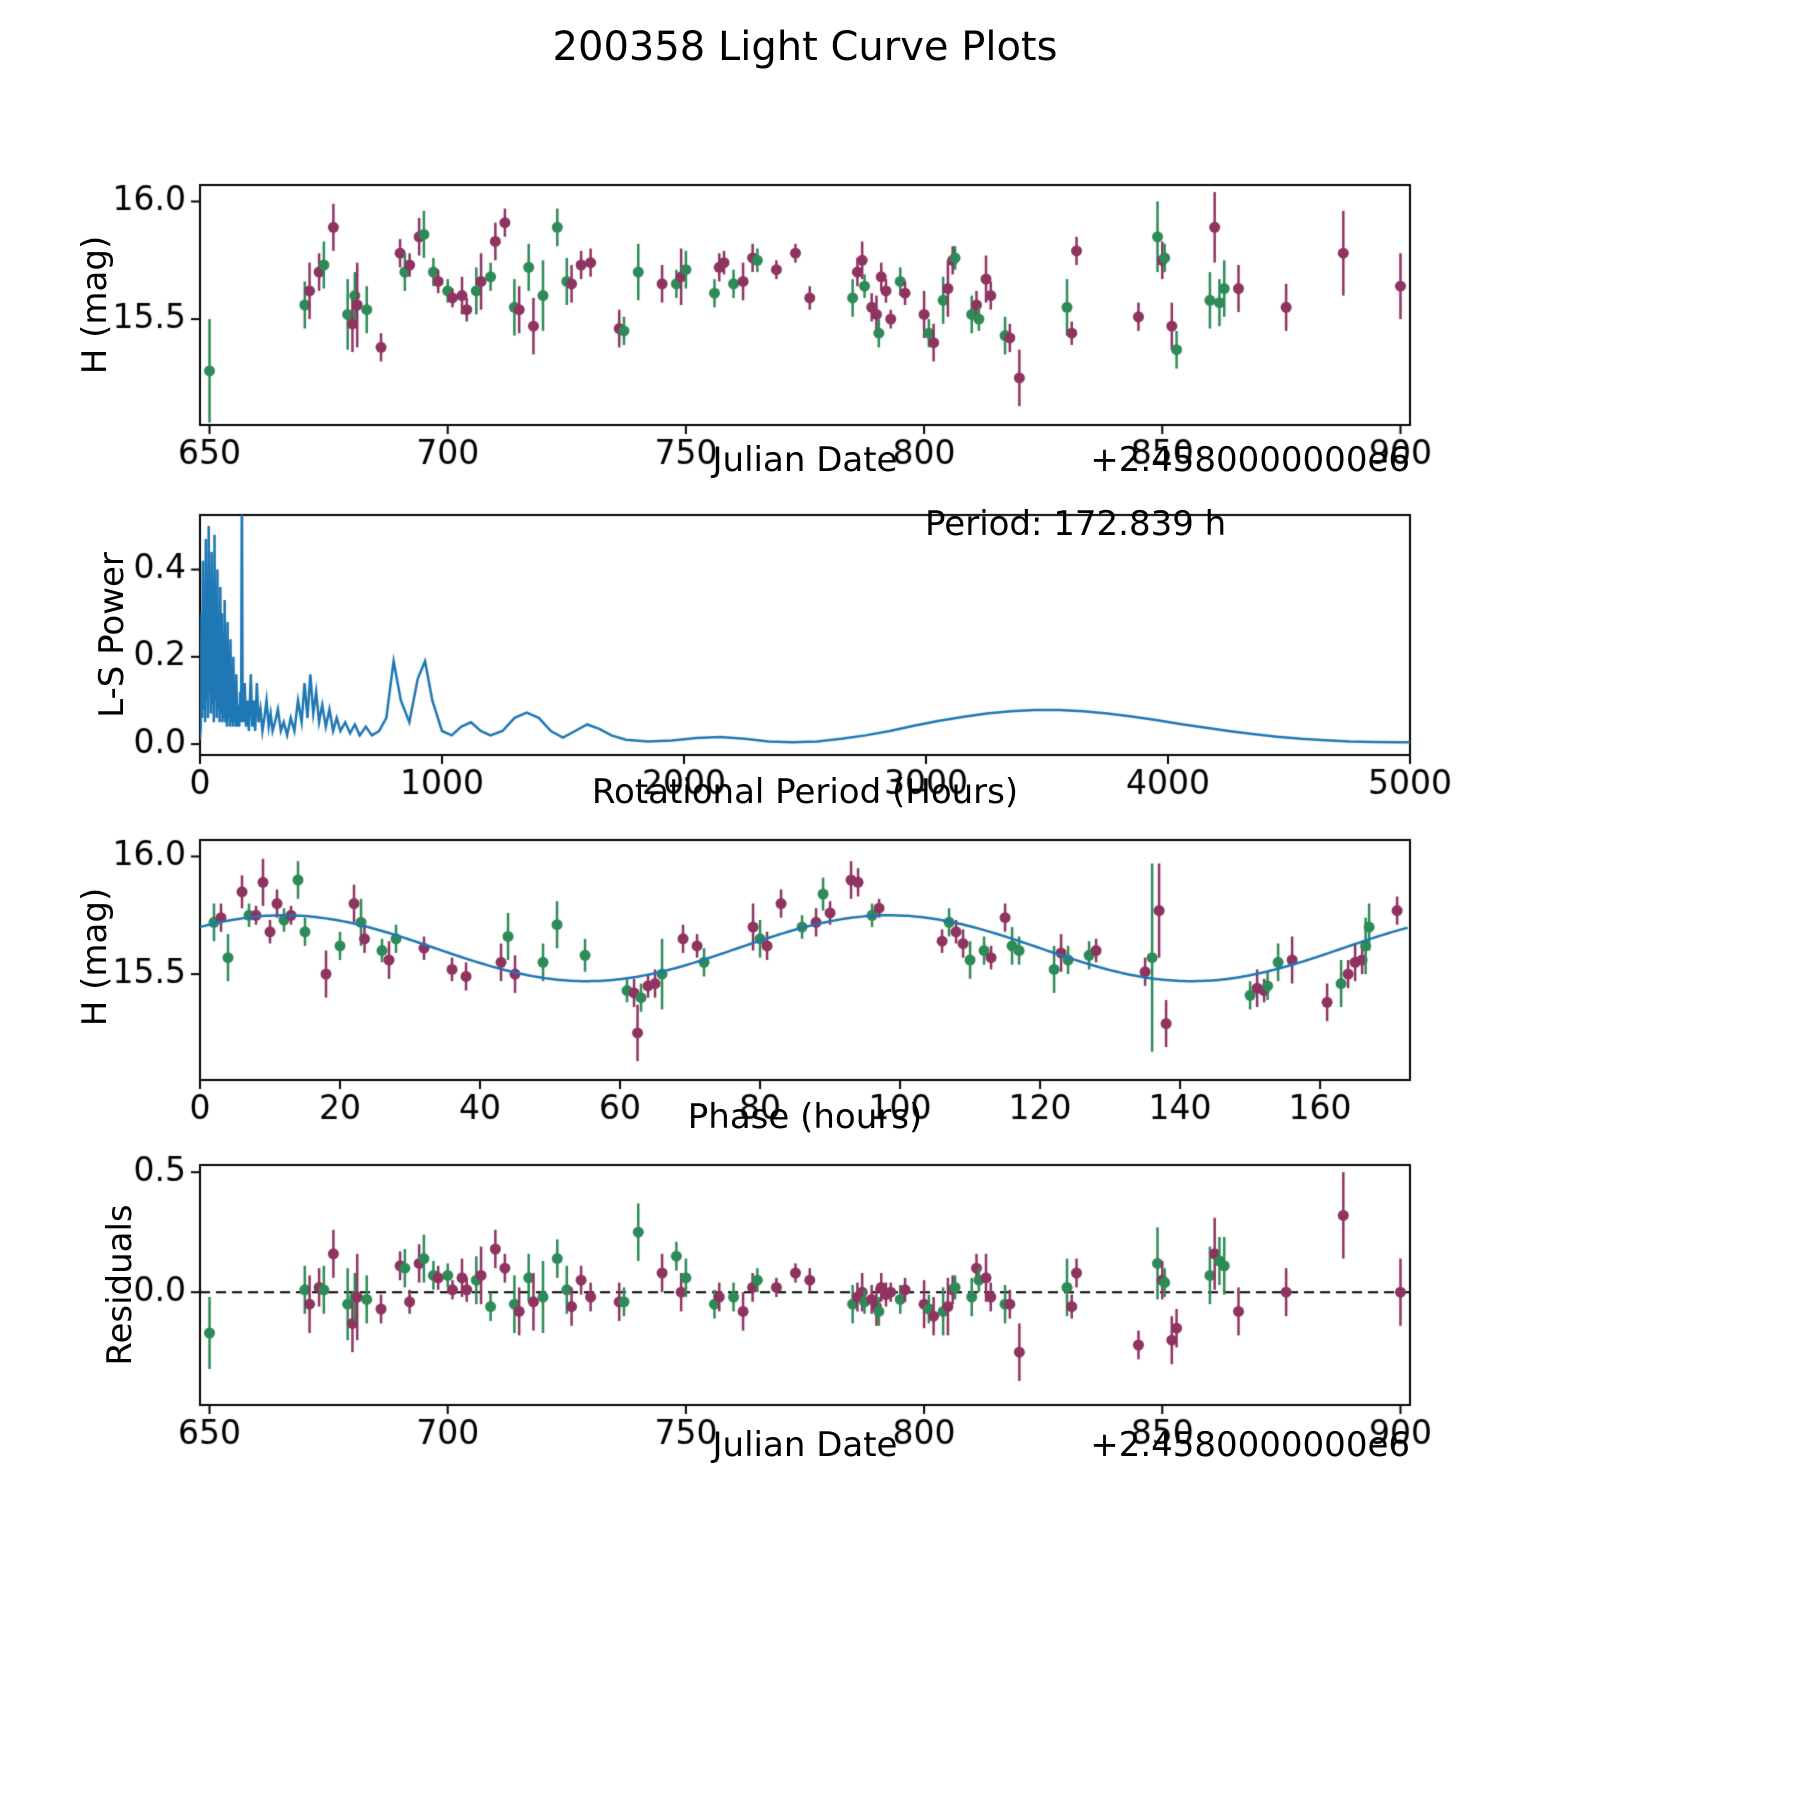 This screenshot has width=1800, height=1800. Describe the element at coordinates (95, 305) in the screenshot. I see `lightcurve-ylabel: H (mag)` at that location.